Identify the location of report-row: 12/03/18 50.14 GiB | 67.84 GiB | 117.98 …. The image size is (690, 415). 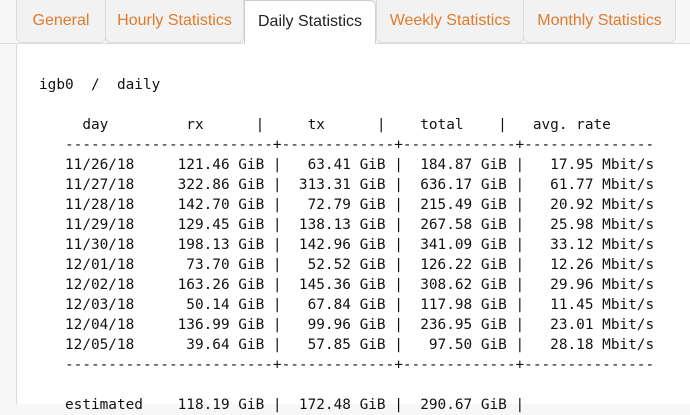
(347, 305).